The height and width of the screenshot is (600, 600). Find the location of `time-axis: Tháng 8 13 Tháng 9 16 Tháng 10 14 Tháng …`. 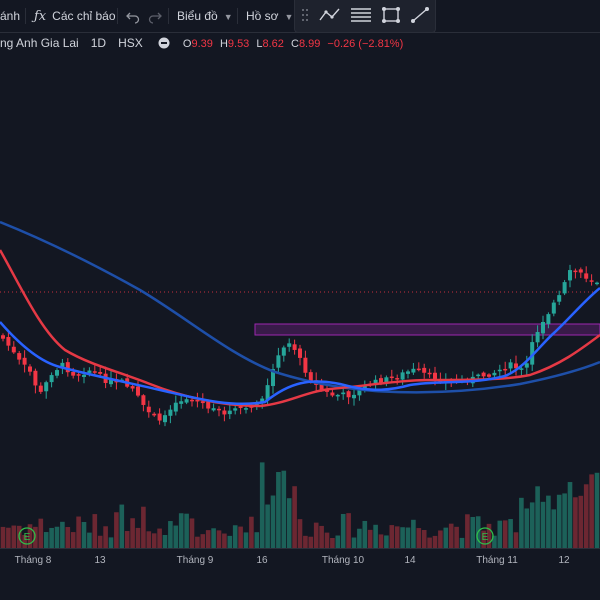

time-axis: Tháng 8 13 Tháng 9 16 Tháng 10 14 Tháng … is located at coordinates (300, 559).